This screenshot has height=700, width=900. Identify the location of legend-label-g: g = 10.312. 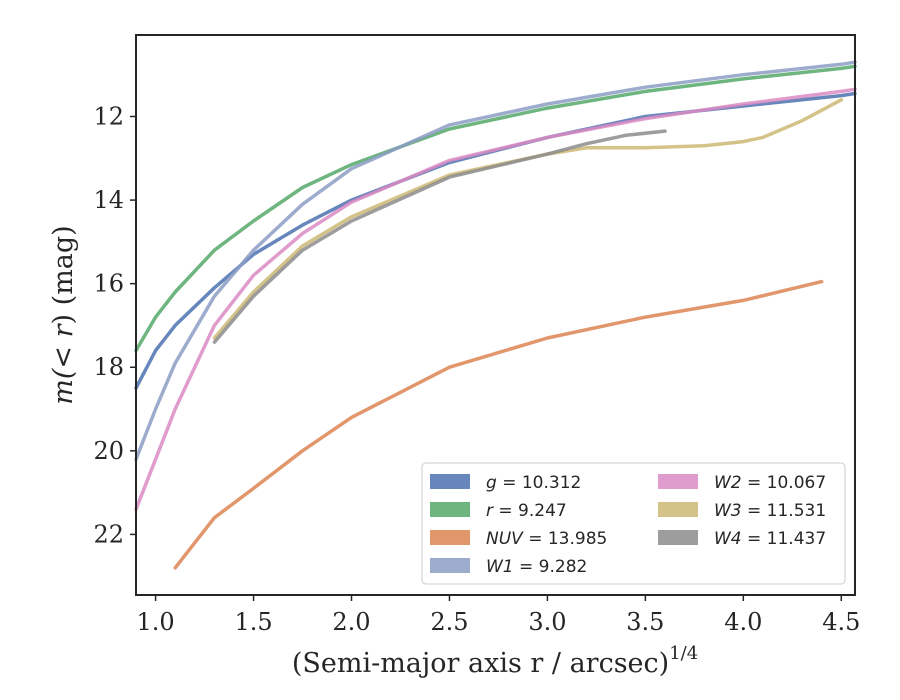
(533, 483).